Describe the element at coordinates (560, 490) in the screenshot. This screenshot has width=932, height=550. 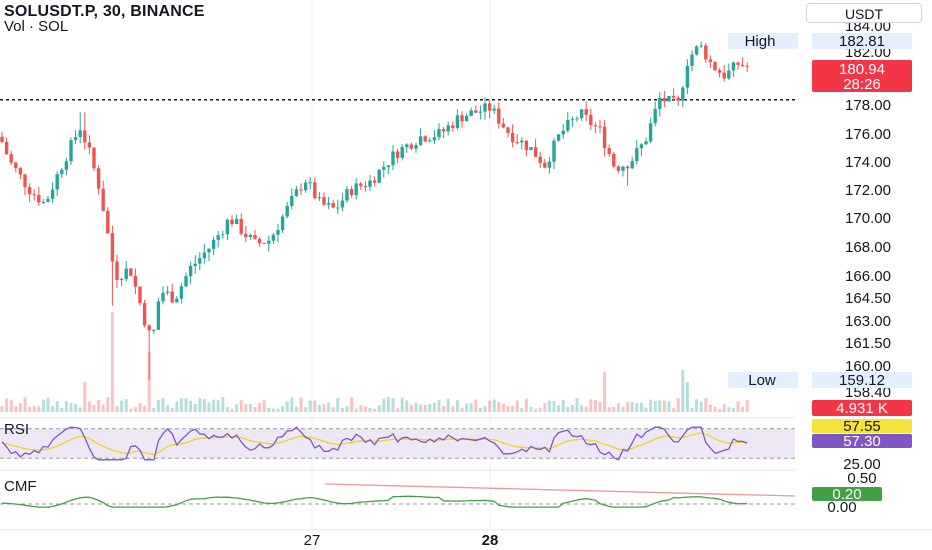
I see `cmf-trendline` at that location.